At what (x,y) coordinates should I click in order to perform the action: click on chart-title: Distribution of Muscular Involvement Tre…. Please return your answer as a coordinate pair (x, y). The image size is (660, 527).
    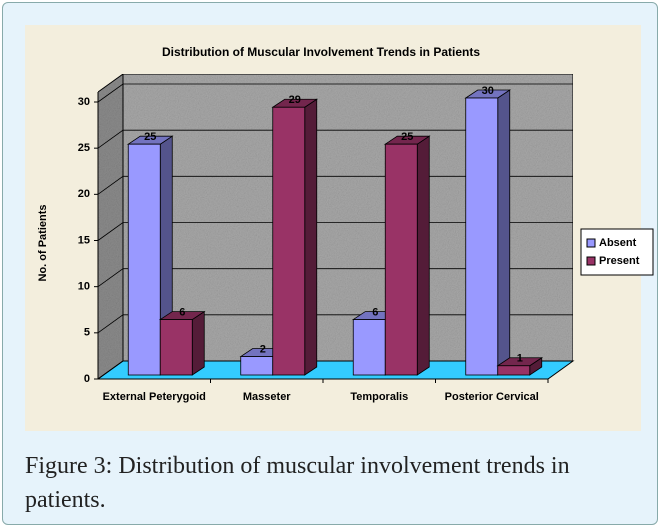
    Looking at the image, I should click on (321, 52).